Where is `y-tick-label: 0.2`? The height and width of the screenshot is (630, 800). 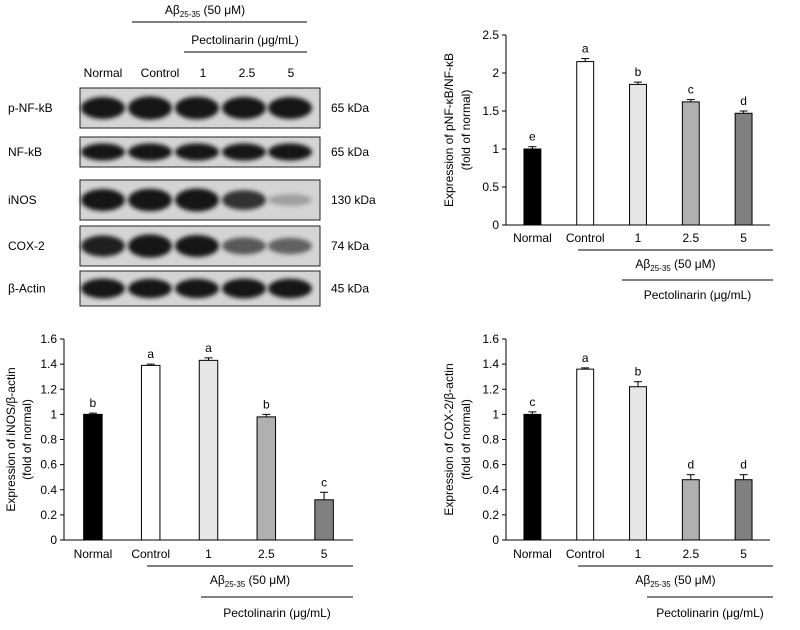 y-tick-label: 0.2 is located at coordinates (48, 515).